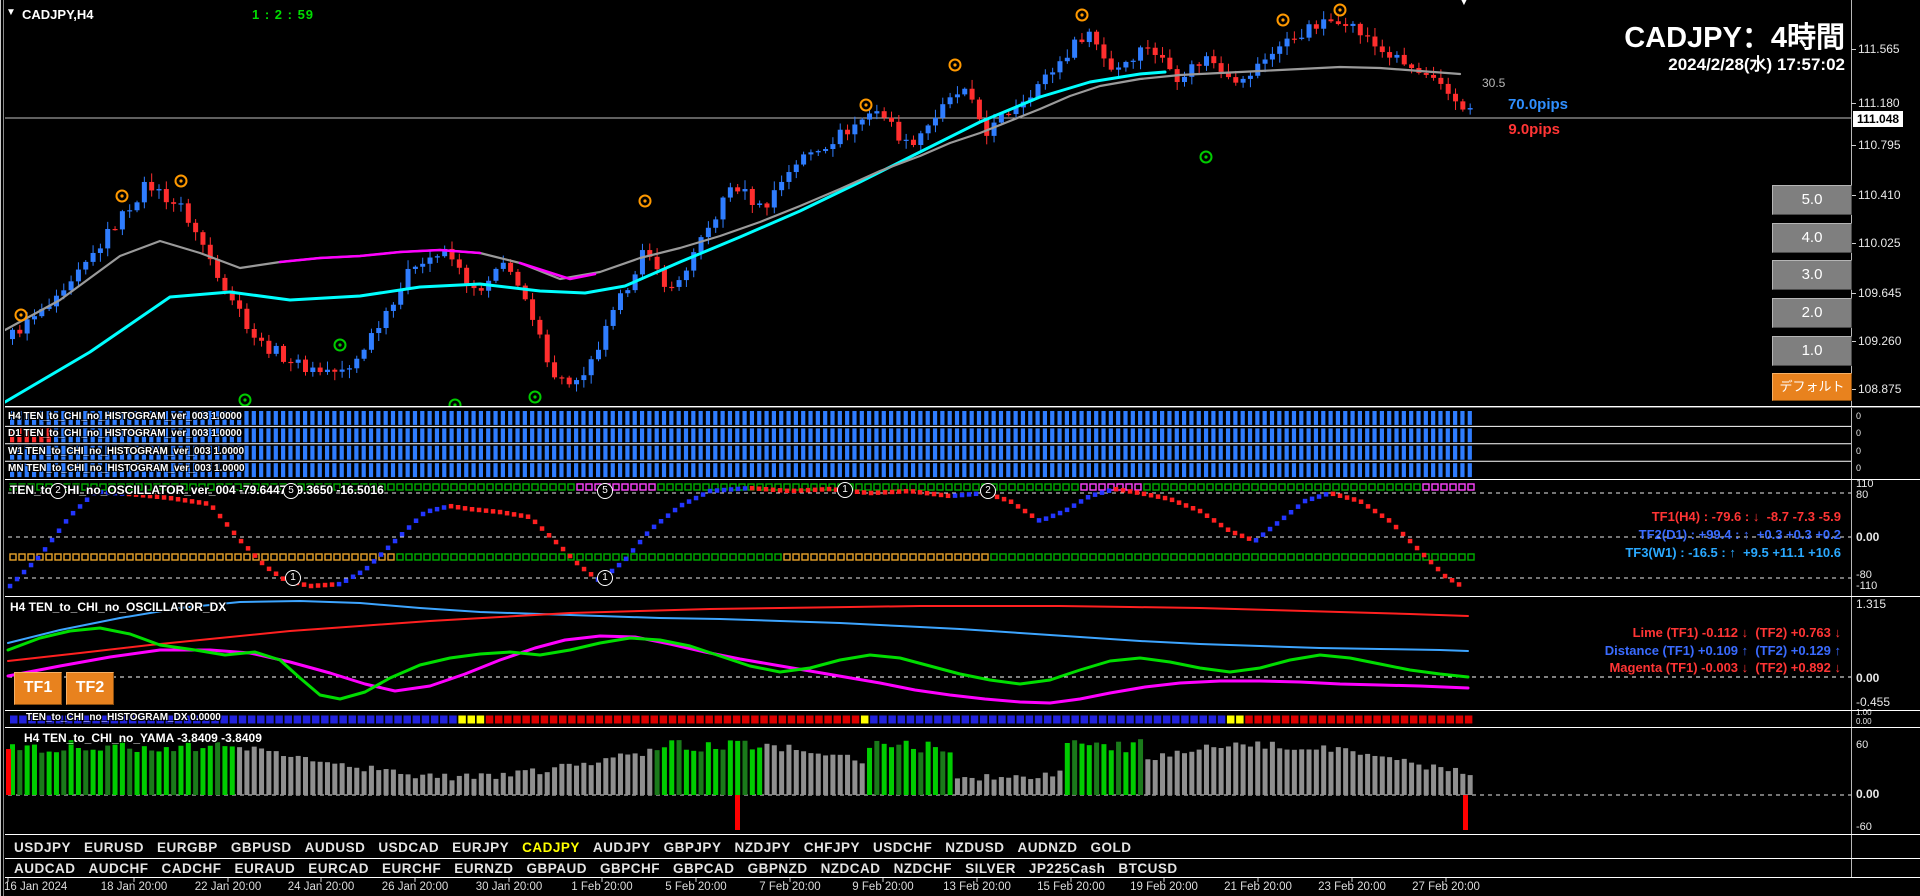 This screenshot has width=1920, height=896. What do you see at coordinates (1879, 49) in the screenshot?
I see `price-label: 111.565` at bounding box center [1879, 49].